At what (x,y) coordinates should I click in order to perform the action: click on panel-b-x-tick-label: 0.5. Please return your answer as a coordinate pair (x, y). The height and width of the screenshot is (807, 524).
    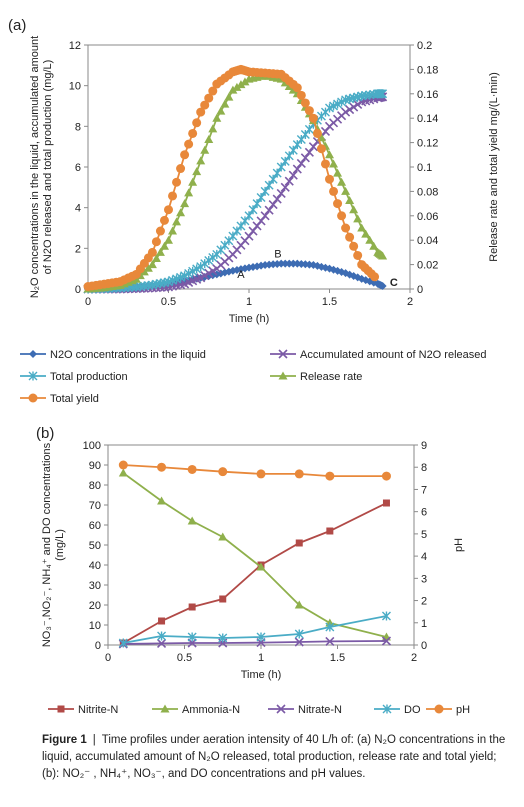
    Looking at the image, I should click on (184, 658).